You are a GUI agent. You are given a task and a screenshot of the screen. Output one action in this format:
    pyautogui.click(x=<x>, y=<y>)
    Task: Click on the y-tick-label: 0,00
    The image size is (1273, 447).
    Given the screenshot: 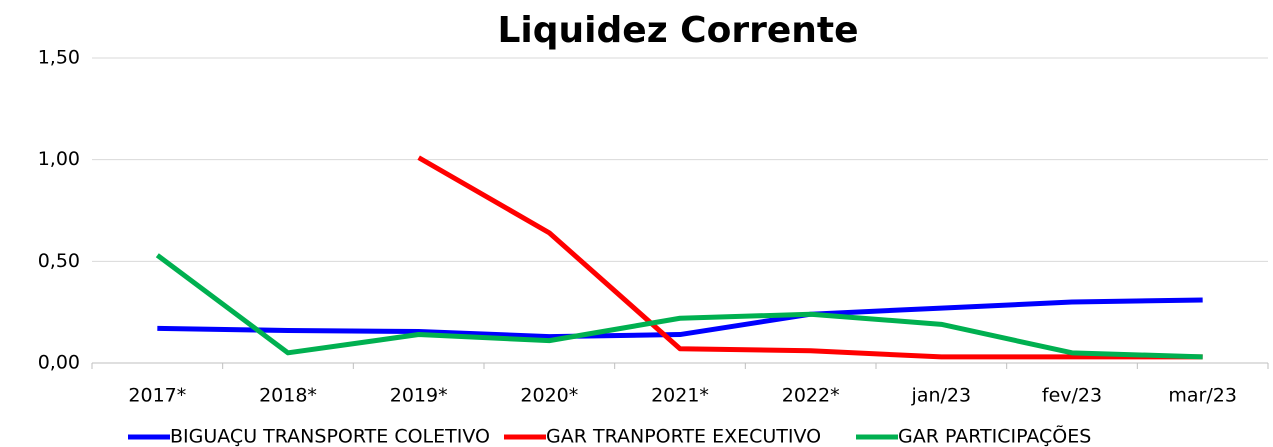 What is the action you would take?
    pyautogui.click(x=59, y=363)
    